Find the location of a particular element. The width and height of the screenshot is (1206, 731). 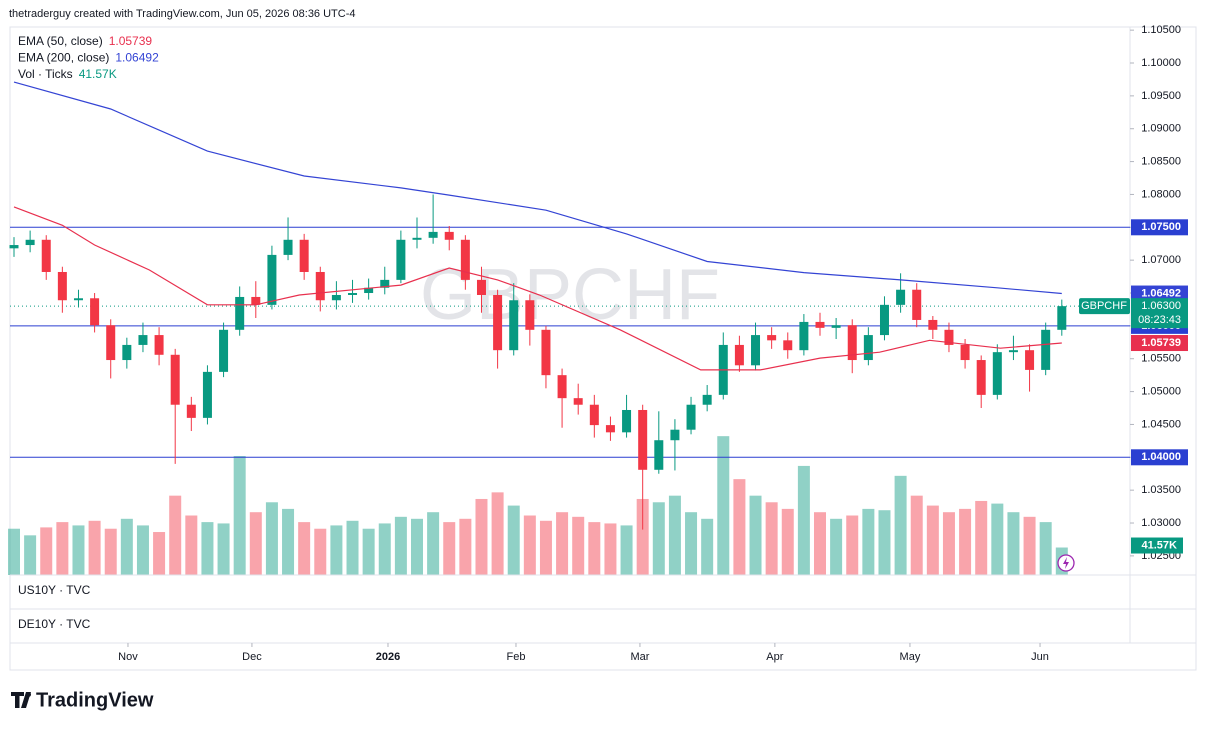

symbol-tag-label: GBPCHF is located at coordinates (1104, 306).